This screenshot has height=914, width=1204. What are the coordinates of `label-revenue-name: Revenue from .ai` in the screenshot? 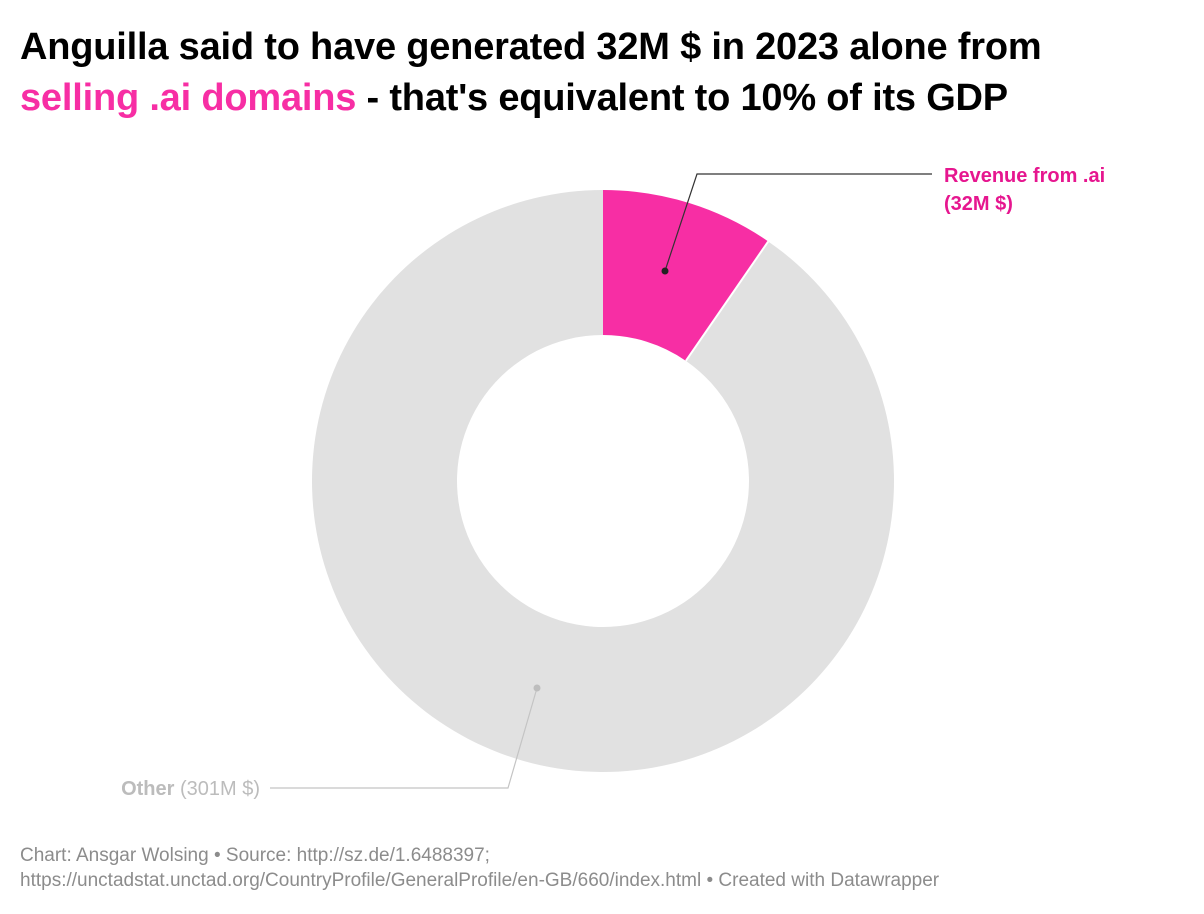 It's located at (1024, 176).